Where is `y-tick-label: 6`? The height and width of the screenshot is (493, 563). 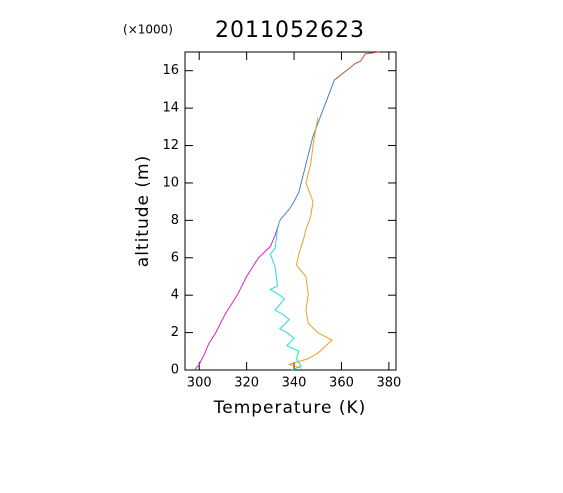 y-tick-label: 6 is located at coordinates (175, 257).